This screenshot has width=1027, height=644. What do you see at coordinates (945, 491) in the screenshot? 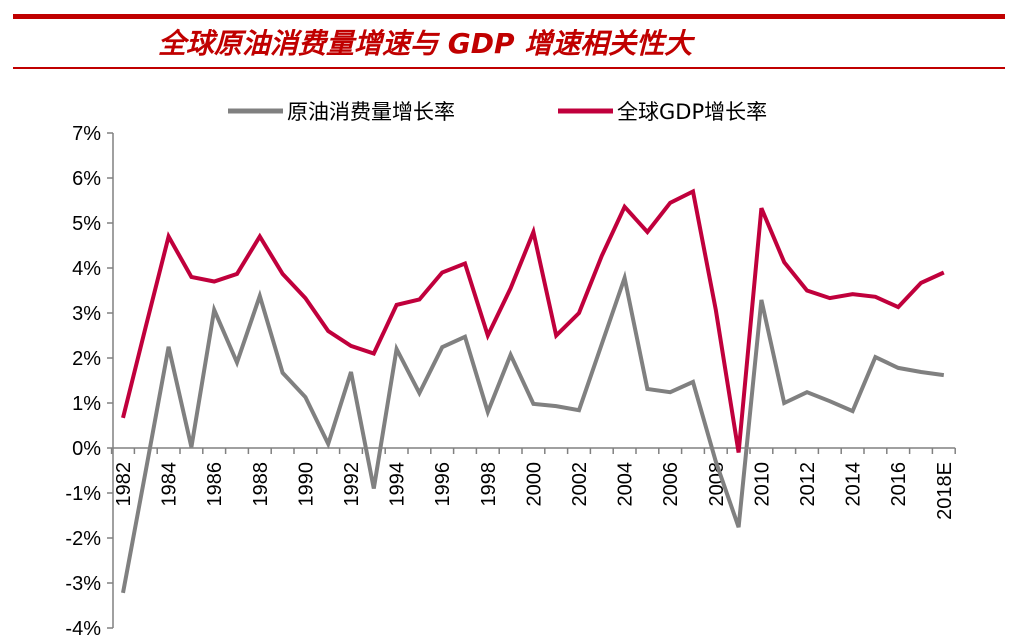
I see `x-tick-label: 2018E` at bounding box center [945, 491].